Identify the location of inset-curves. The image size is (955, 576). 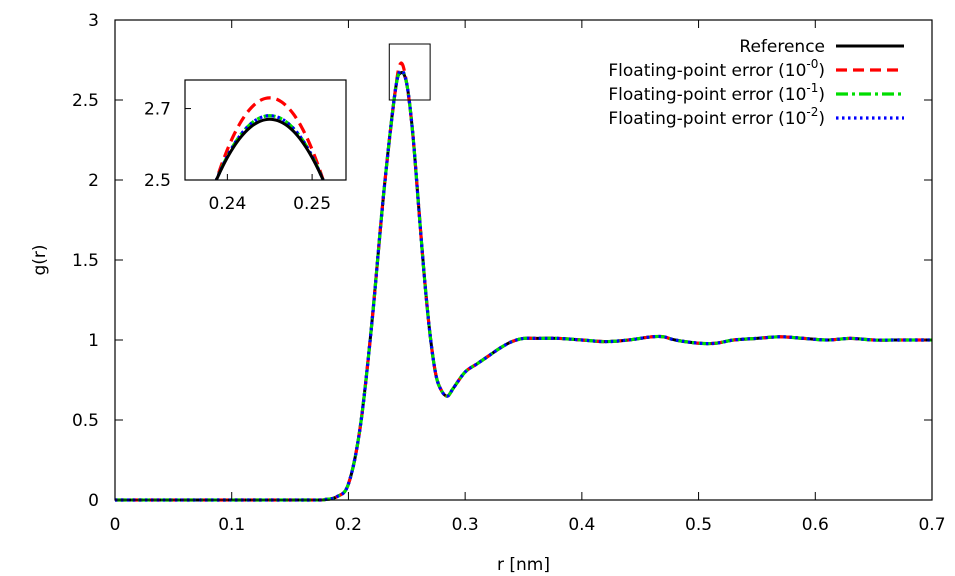
(269, 138).